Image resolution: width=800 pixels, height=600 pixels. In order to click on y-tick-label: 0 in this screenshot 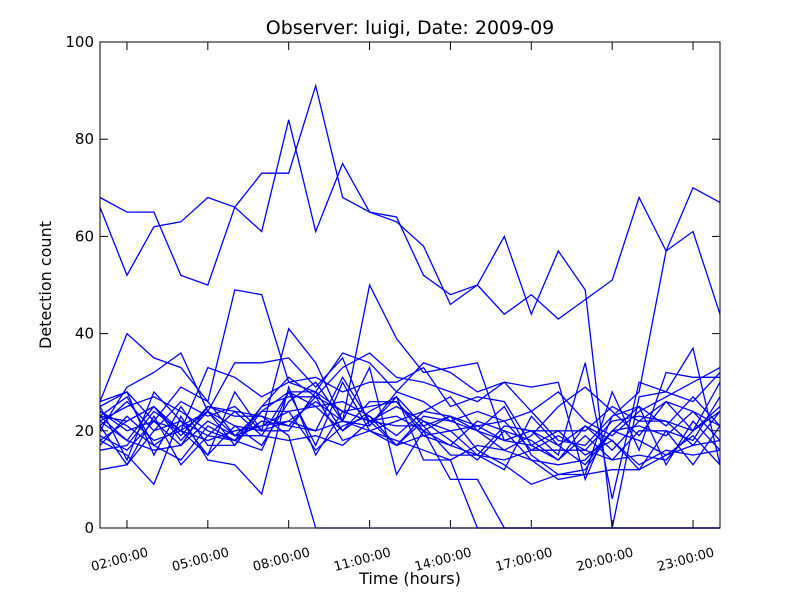, I will do `click(89, 528)`.